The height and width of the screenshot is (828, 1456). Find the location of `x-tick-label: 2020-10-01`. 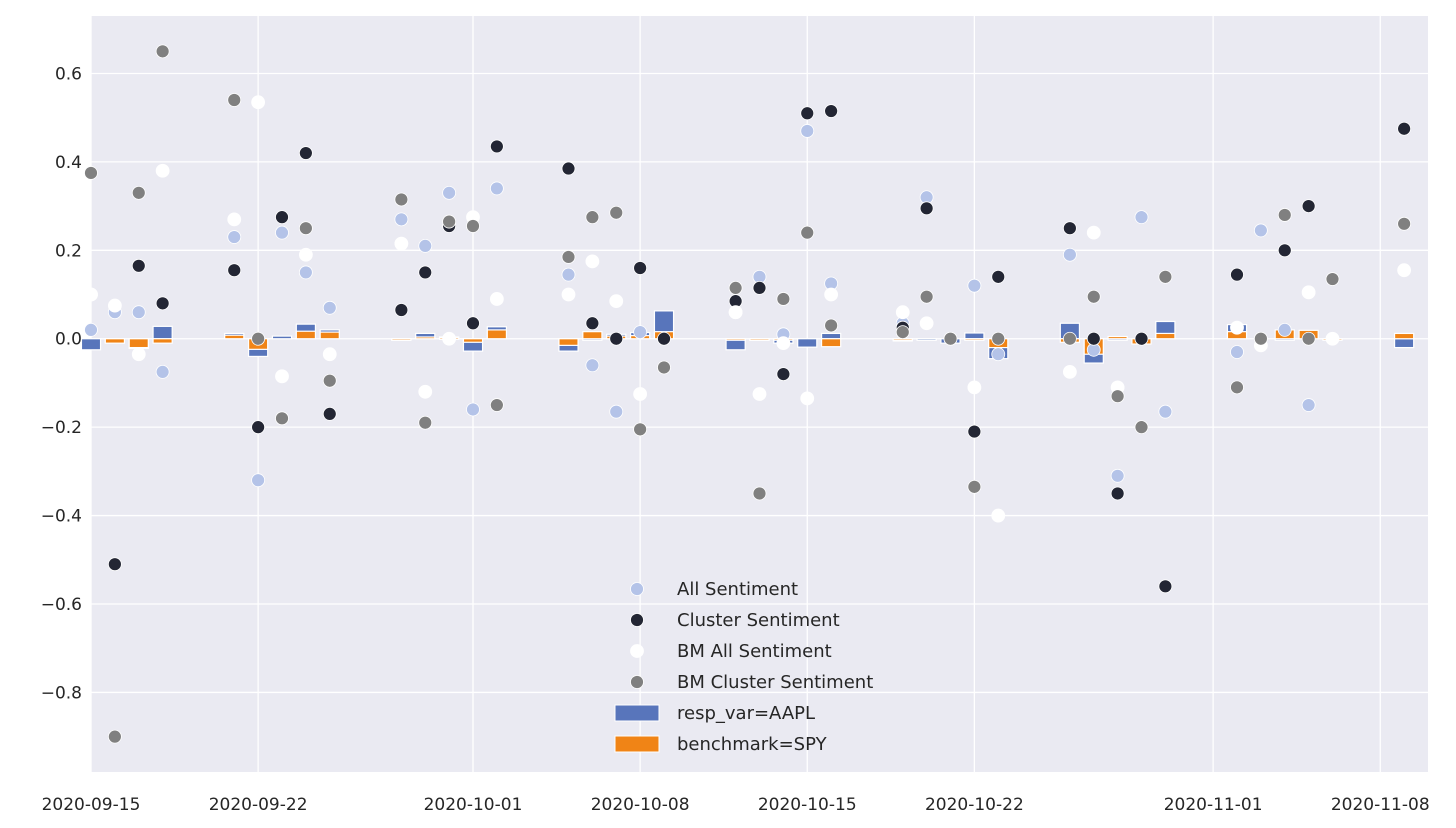

x-tick-label: 2020-10-01 is located at coordinates (473, 805).